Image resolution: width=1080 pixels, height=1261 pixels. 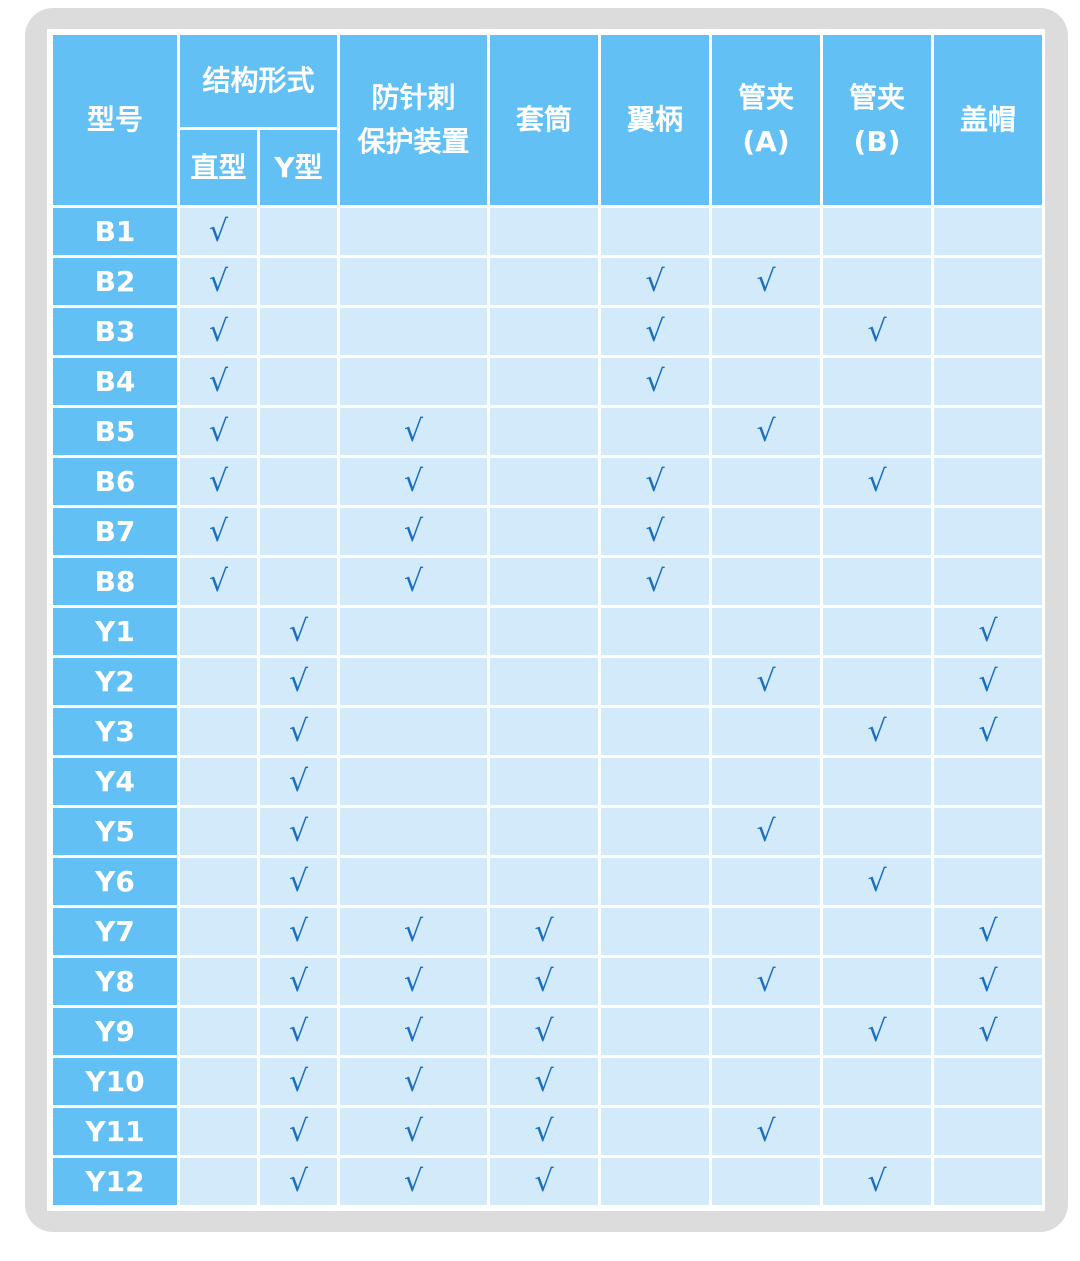 I want to click on model-cell: B2, so click(x=115, y=281).